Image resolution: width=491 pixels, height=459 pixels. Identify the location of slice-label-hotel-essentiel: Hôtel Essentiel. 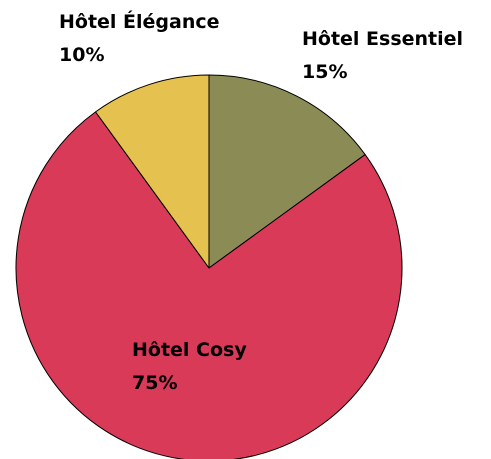
(382, 39).